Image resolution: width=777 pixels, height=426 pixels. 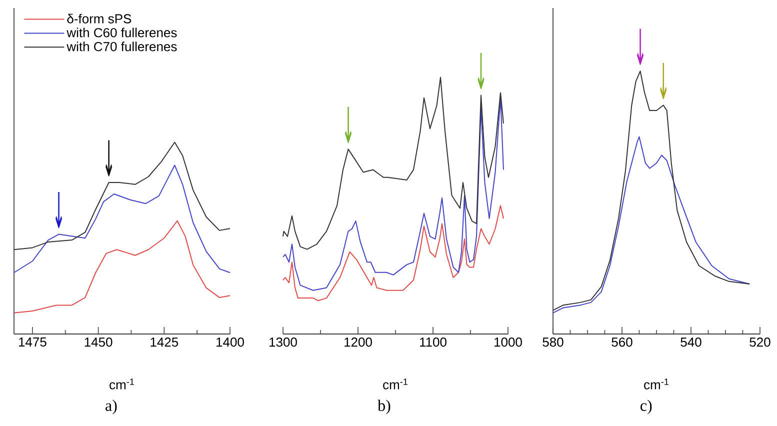 I want to click on x-tick-label: 1475, so click(x=32, y=342).